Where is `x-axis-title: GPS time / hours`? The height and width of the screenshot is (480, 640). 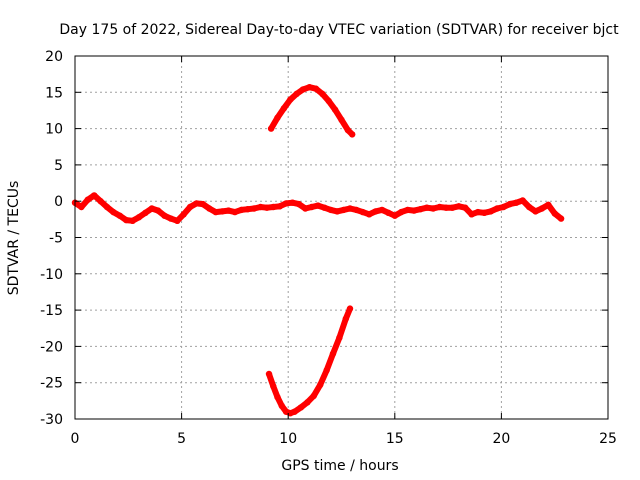 x-axis-title: GPS time / hours is located at coordinates (339, 466).